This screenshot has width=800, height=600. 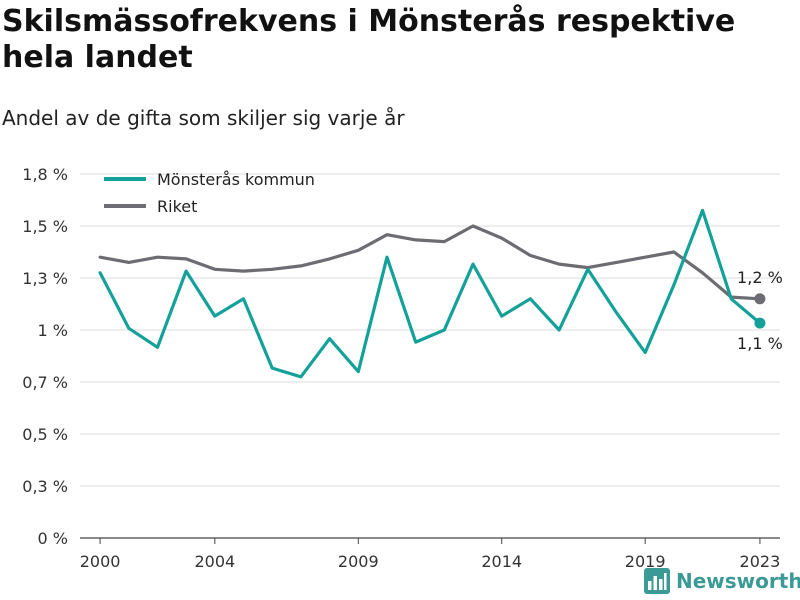 I want to click on y-tick-label: 1,8 %, so click(x=45, y=174).